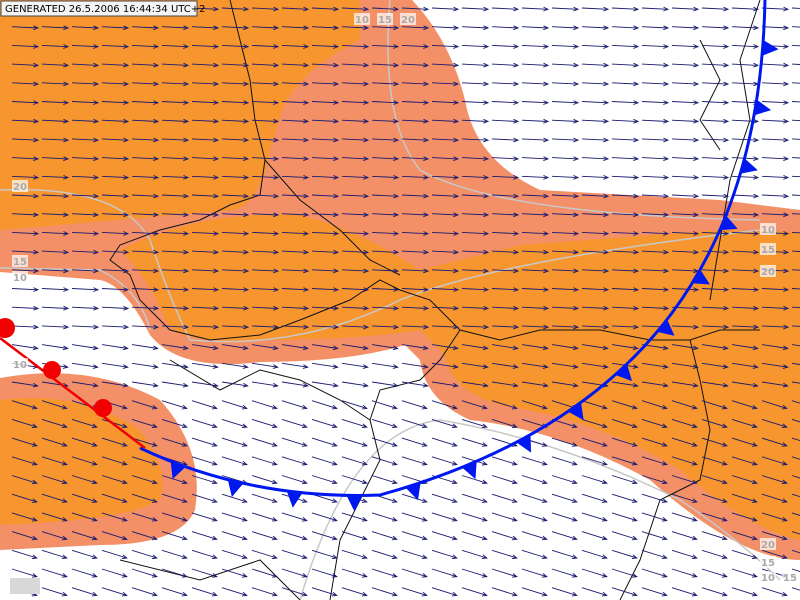 Image resolution: width=800 pixels, height=600 pixels. What do you see at coordinates (75, 299) in the screenshot?
I see `isoline` at bounding box center [75, 299].